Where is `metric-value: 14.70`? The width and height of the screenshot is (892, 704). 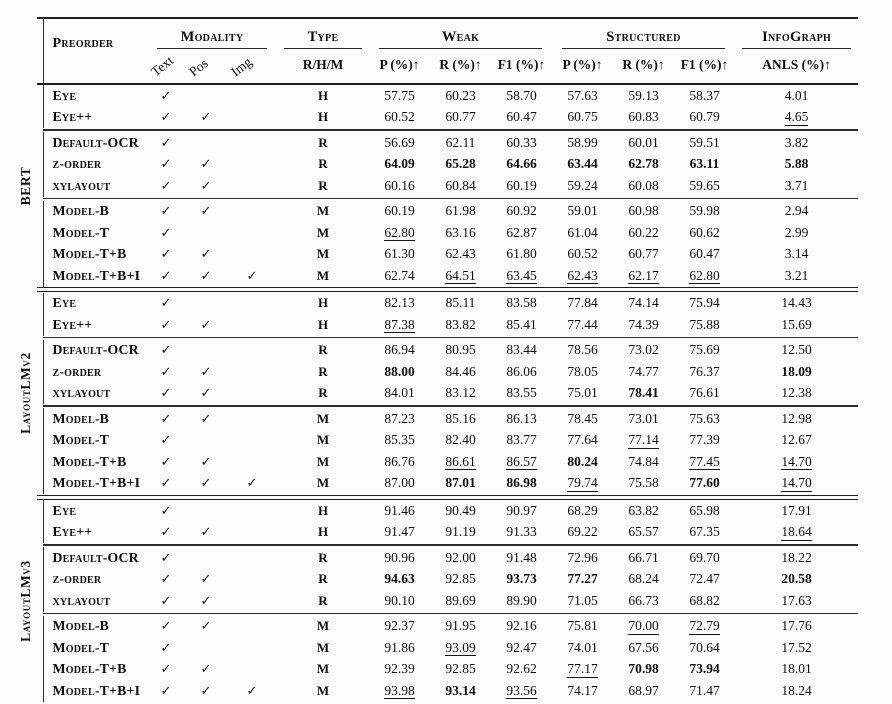 metric-value: 14.70 is located at coordinates (796, 484).